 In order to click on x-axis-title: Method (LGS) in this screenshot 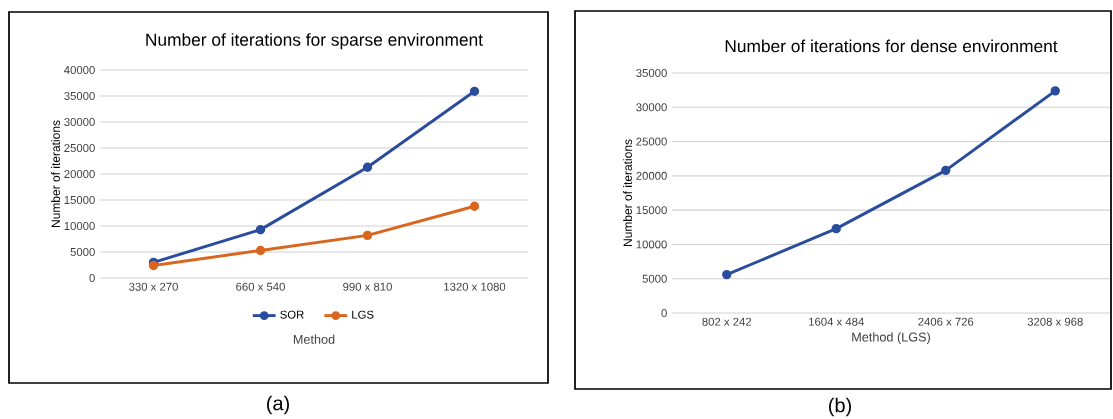, I will do `click(891, 338)`.